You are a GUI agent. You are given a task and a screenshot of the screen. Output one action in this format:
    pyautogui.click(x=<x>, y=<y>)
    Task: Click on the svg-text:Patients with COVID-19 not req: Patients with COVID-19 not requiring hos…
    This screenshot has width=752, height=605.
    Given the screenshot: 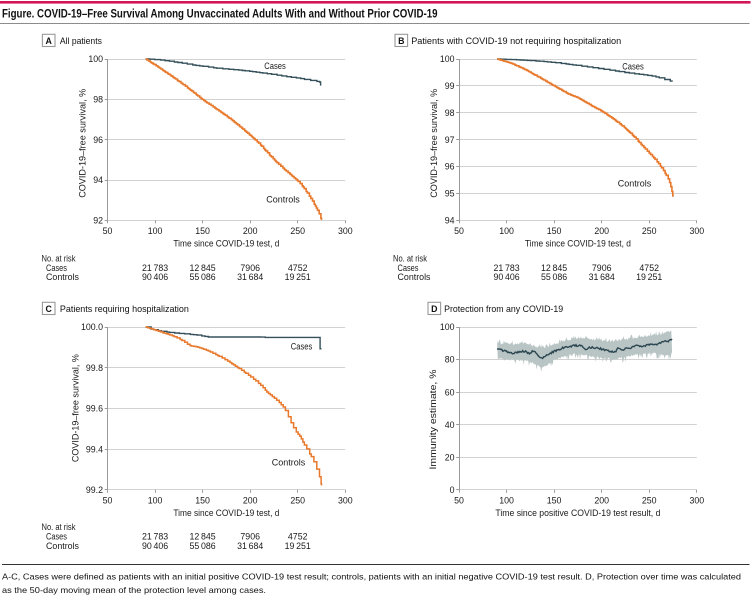 What is the action you would take?
    pyautogui.click(x=516, y=41)
    